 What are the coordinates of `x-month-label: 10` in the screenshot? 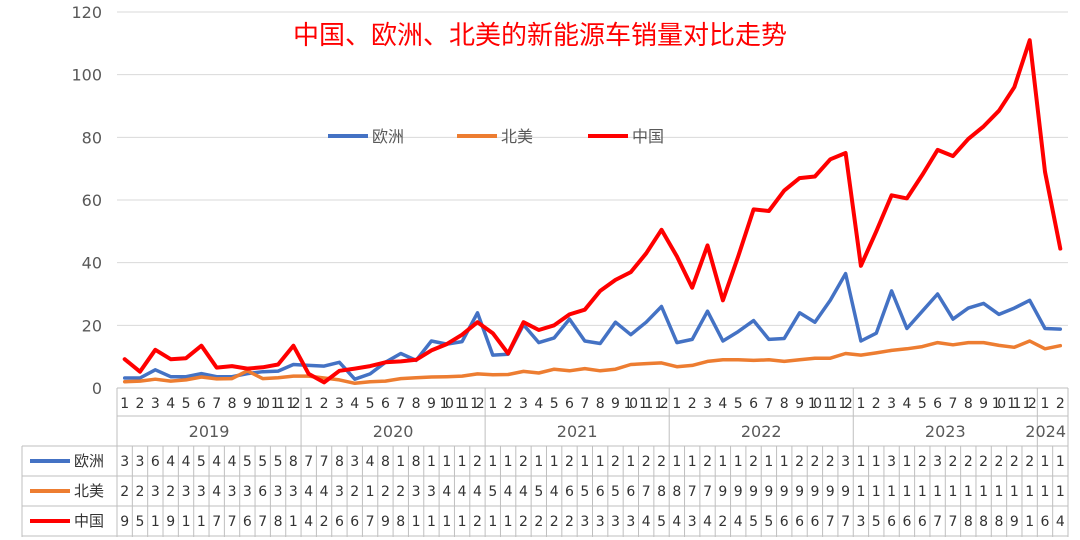 It's located at (447, 404).